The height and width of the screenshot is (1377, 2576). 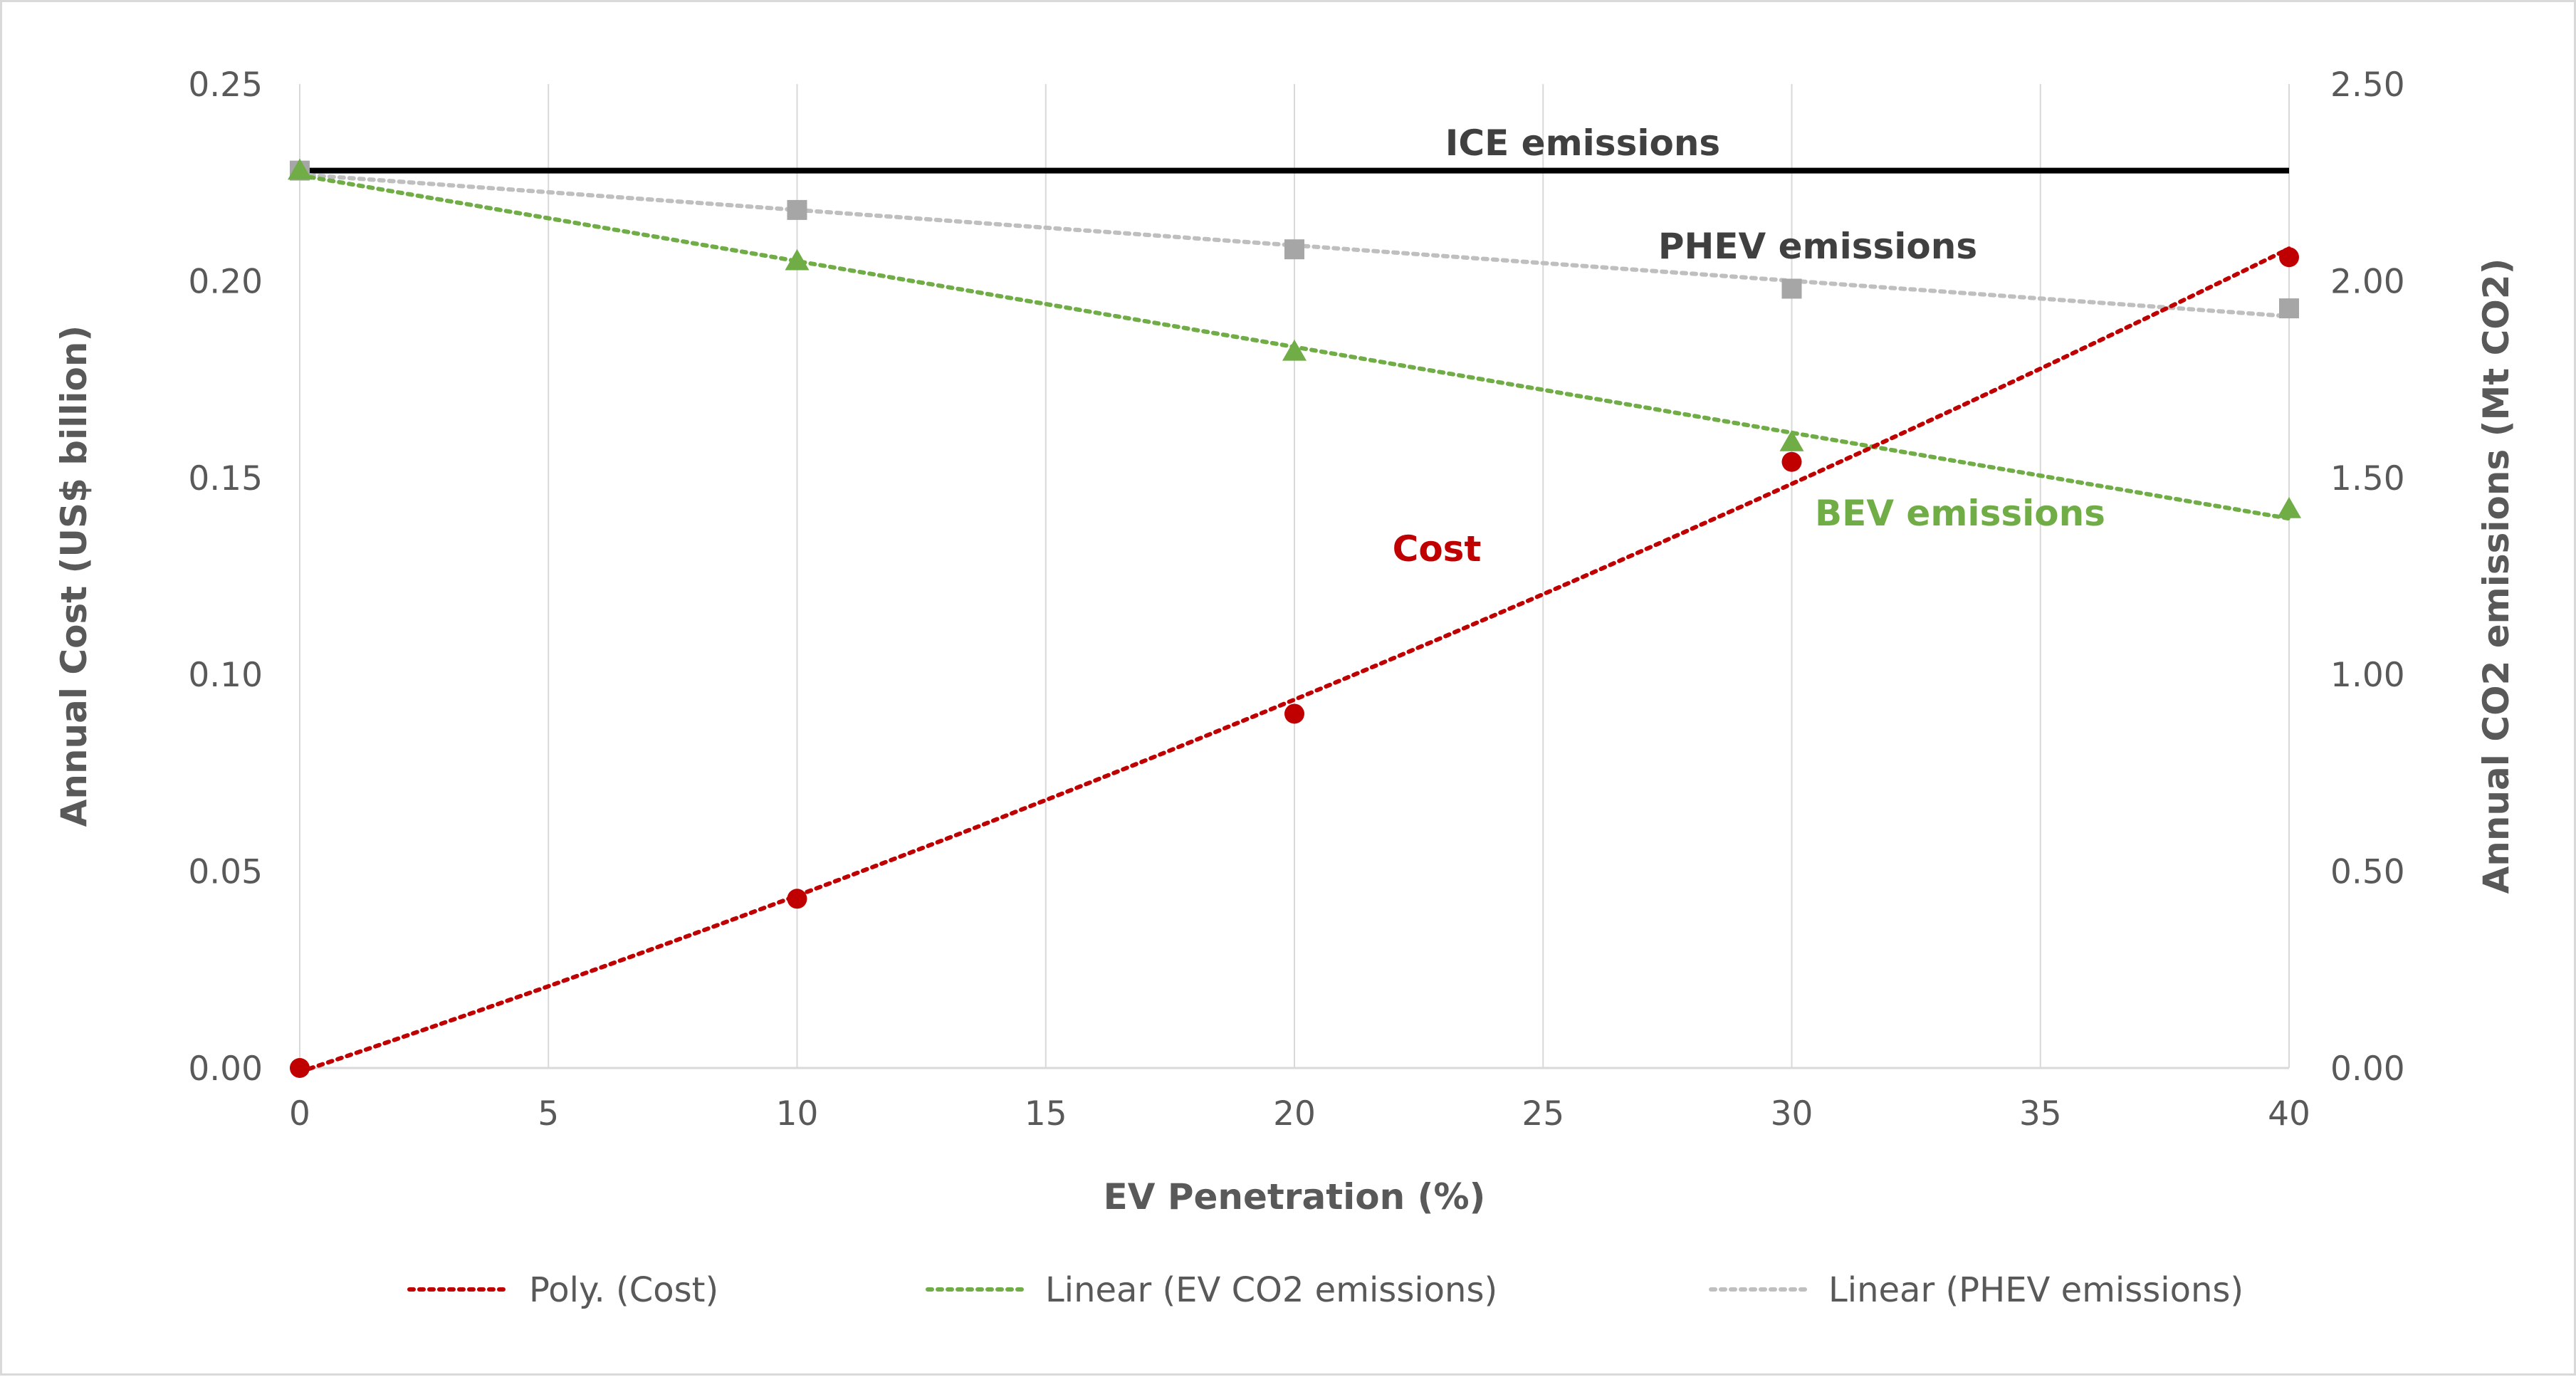 What do you see at coordinates (1960, 513) in the screenshot?
I see `annotation-bev-emissions: BEV emissions` at bounding box center [1960, 513].